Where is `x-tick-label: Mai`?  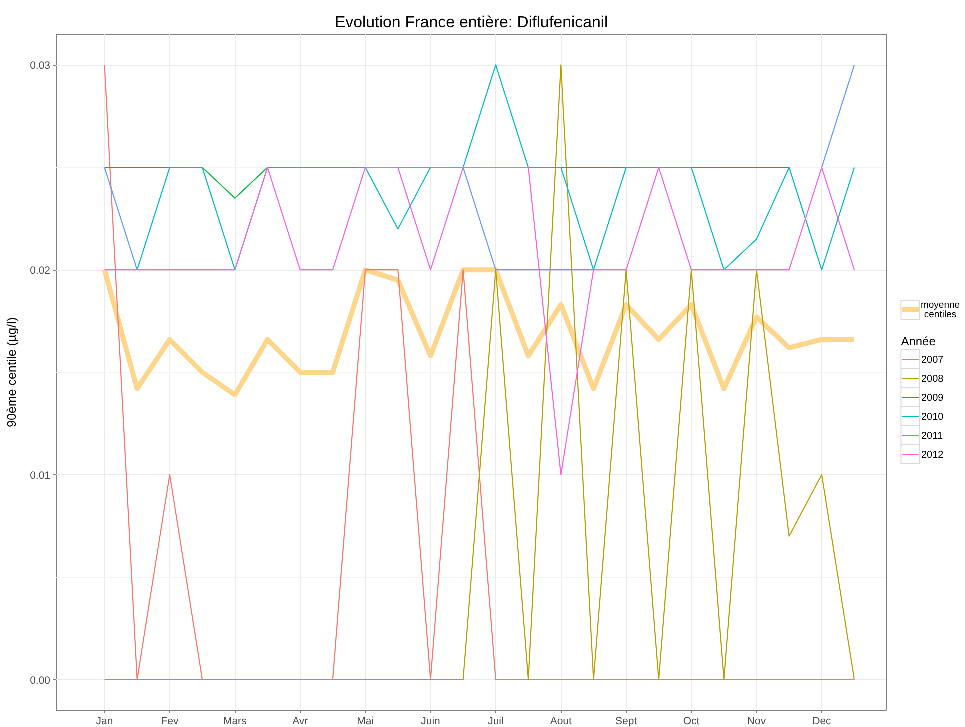 x-tick-label: Mai is located at coordinates (365, 721).